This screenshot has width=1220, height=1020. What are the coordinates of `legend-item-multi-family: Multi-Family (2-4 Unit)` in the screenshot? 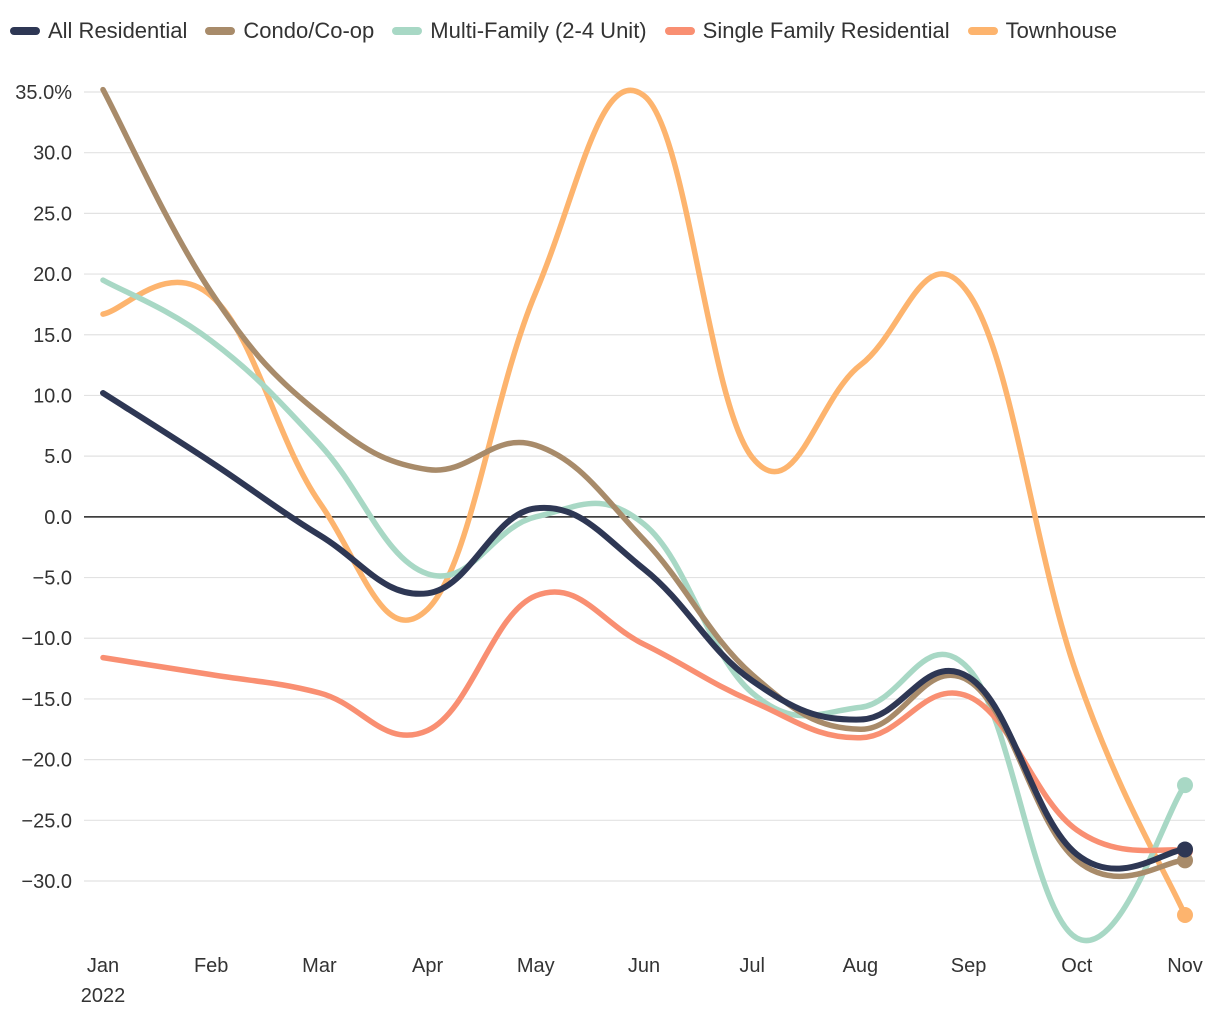 It's located at (519, 31).